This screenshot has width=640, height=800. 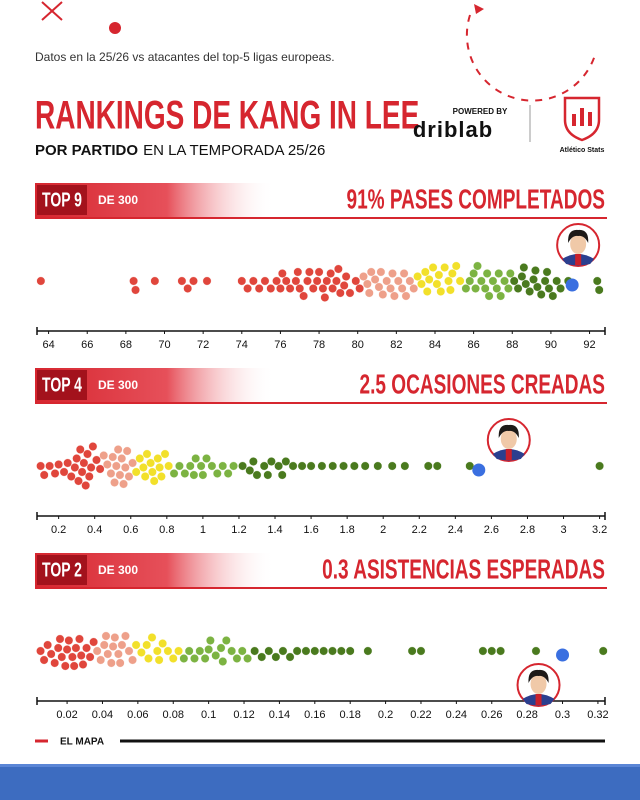 What do you see at coordinates (435, 345) in the screenshot?
I see `x-tick-label: 84` at bounding box center [435, 345].